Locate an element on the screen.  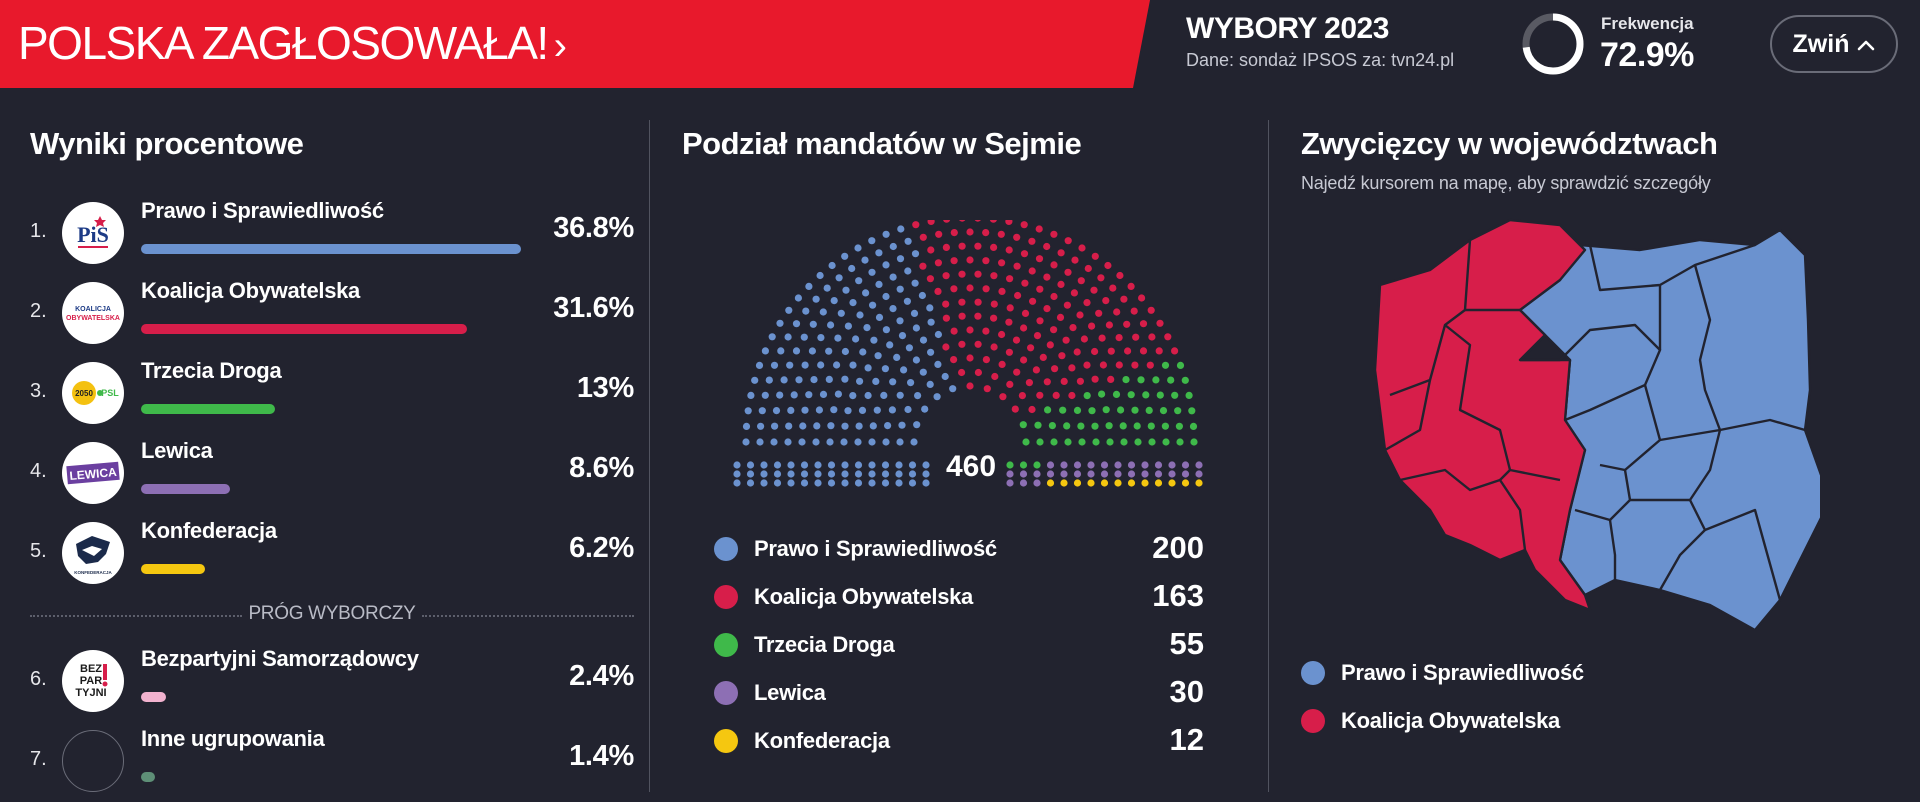
seat-legend-row-lewica: Lewica 30 is located at coordinates (959, 692).